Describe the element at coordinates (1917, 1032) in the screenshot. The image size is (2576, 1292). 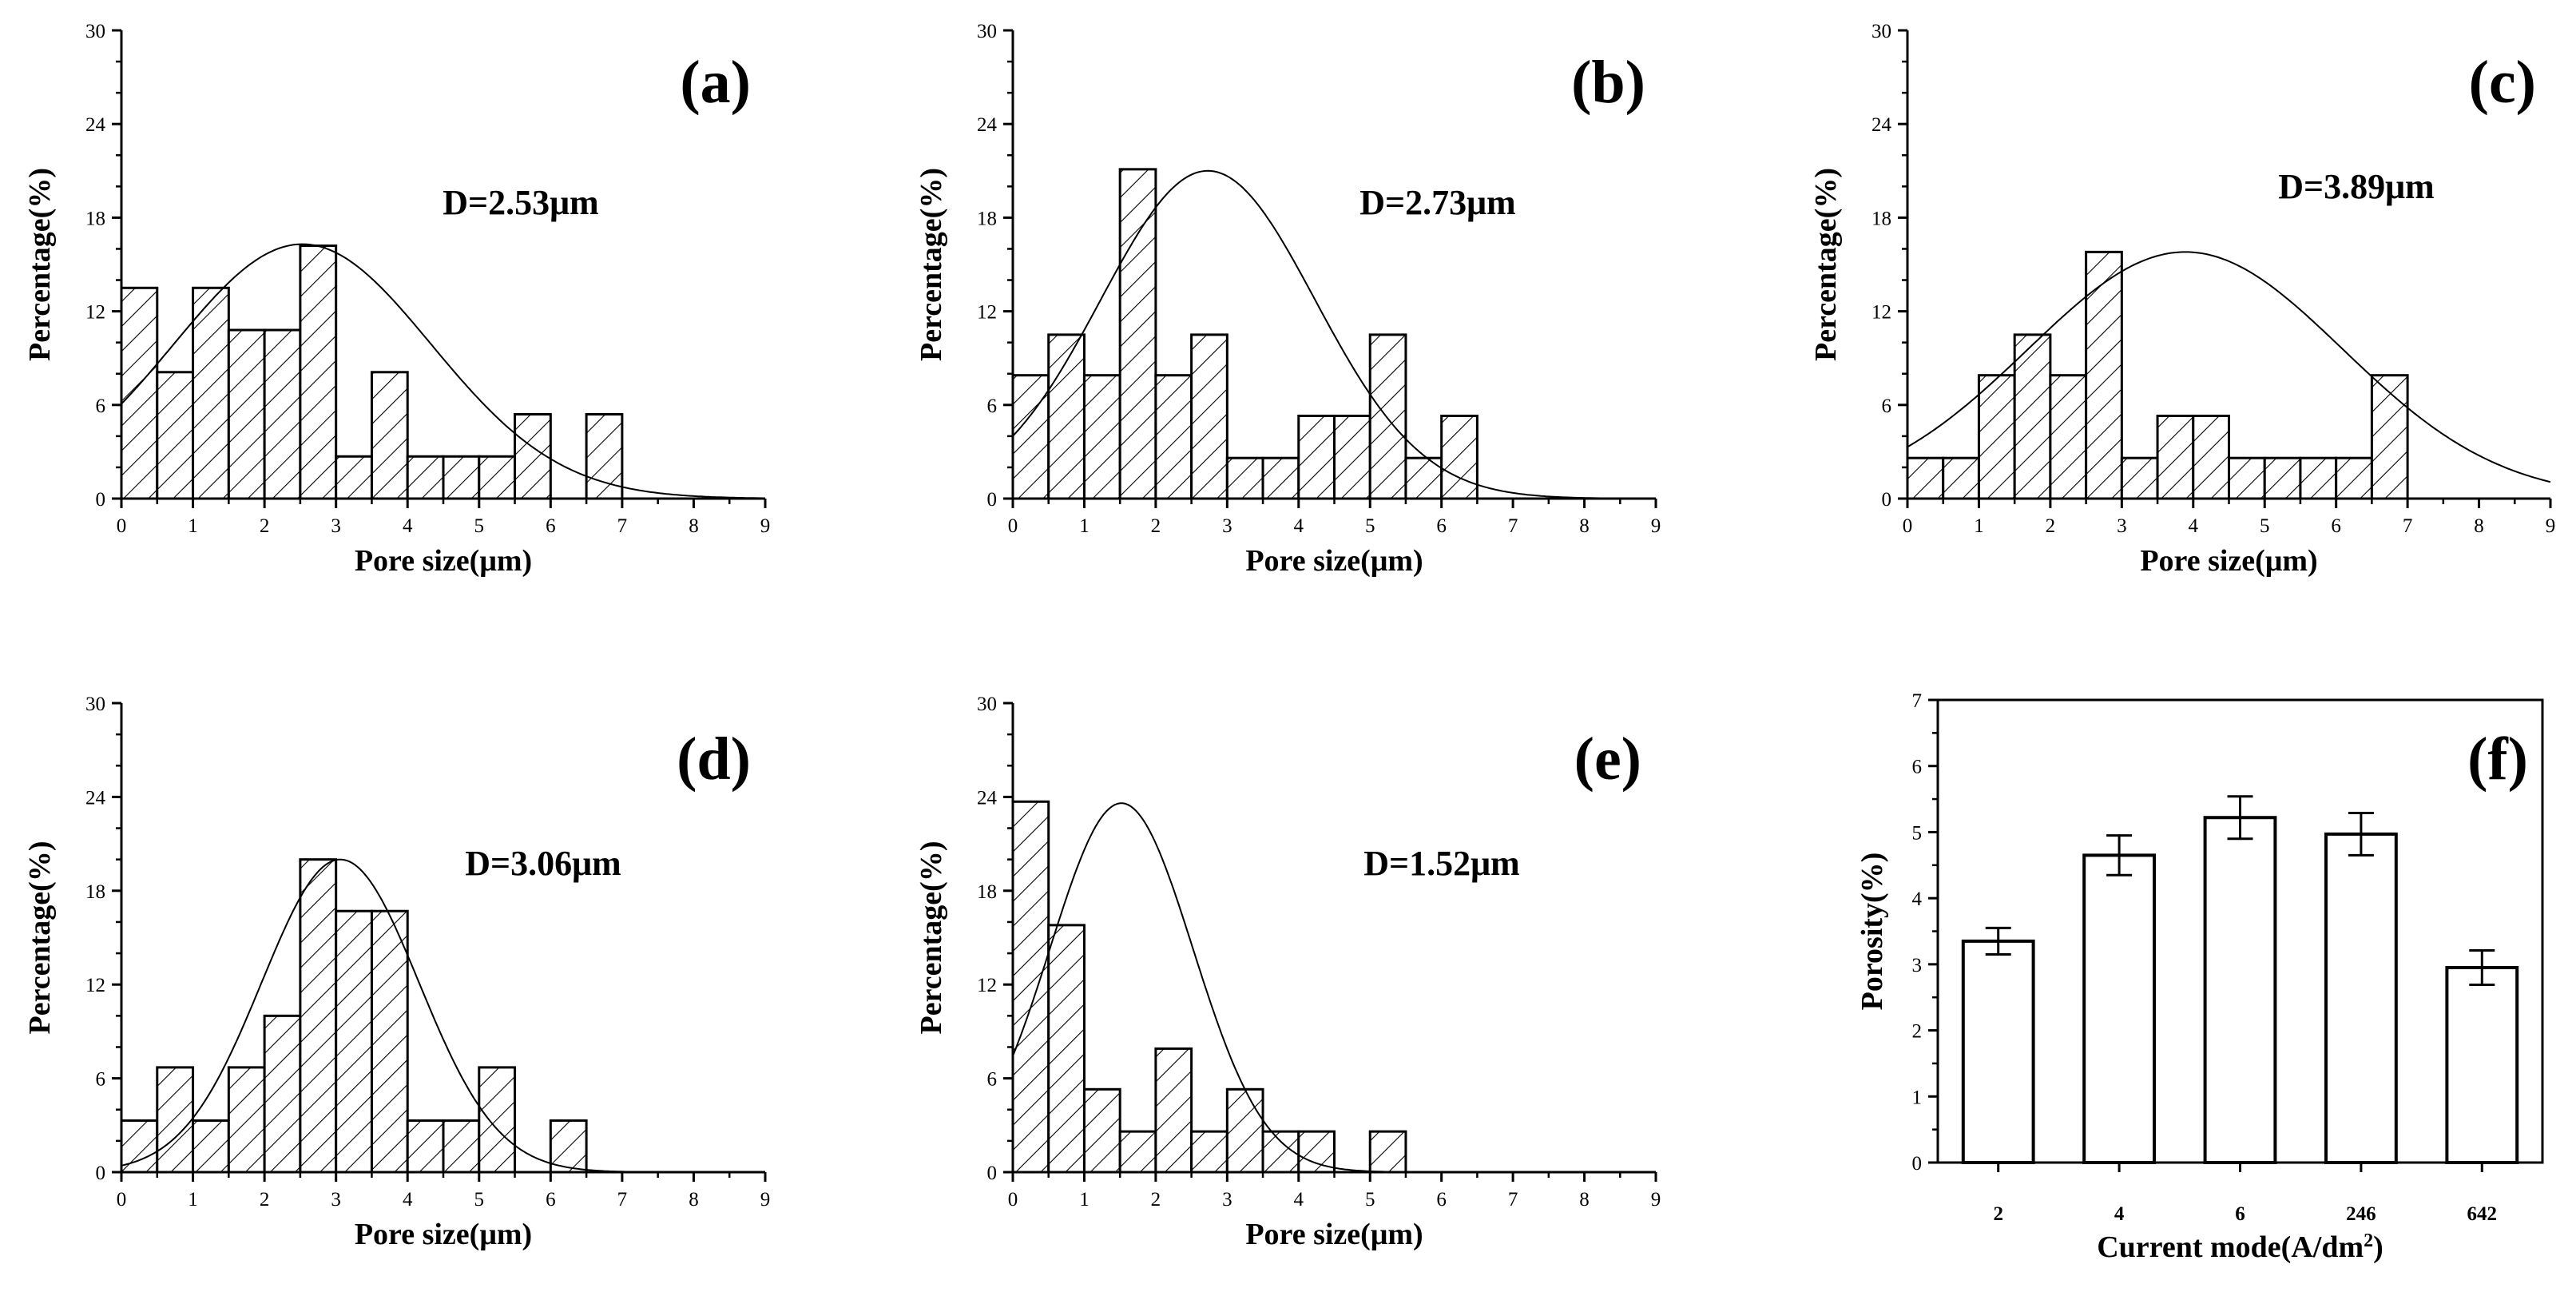
I see `y-tick-label: 2` at that location.